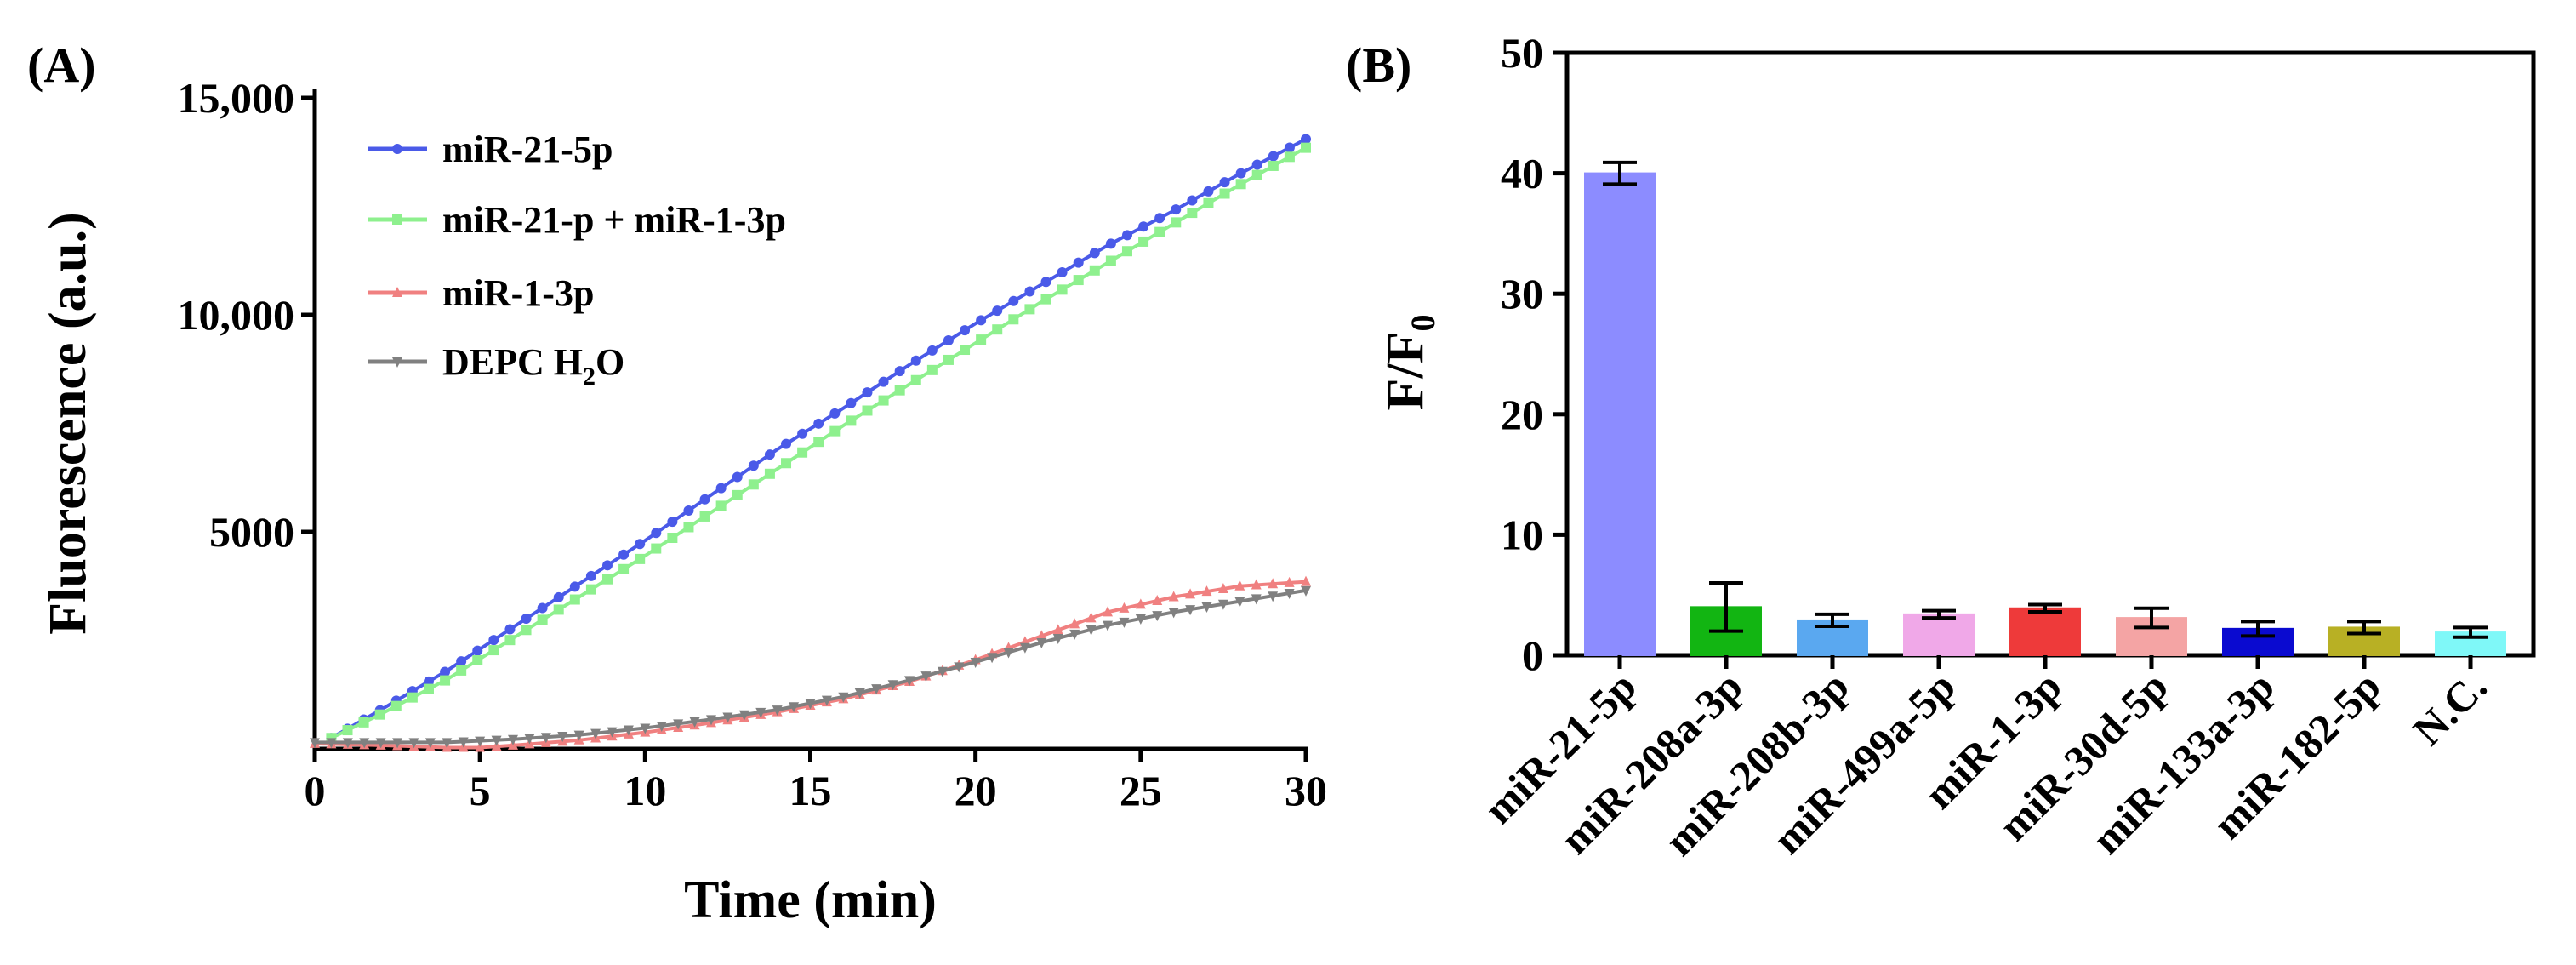 Image resolution: width=2576 pixels, height=965 pixels. I want to click on bar, so click(2045, 631).